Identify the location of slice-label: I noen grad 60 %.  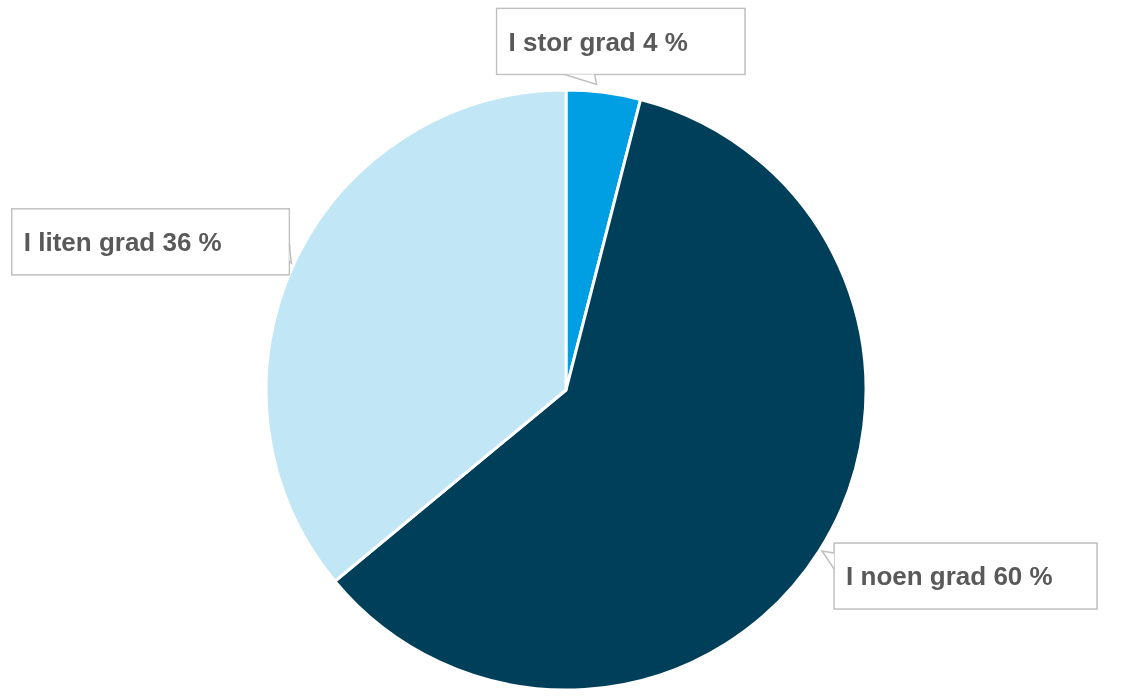
(949, 576).